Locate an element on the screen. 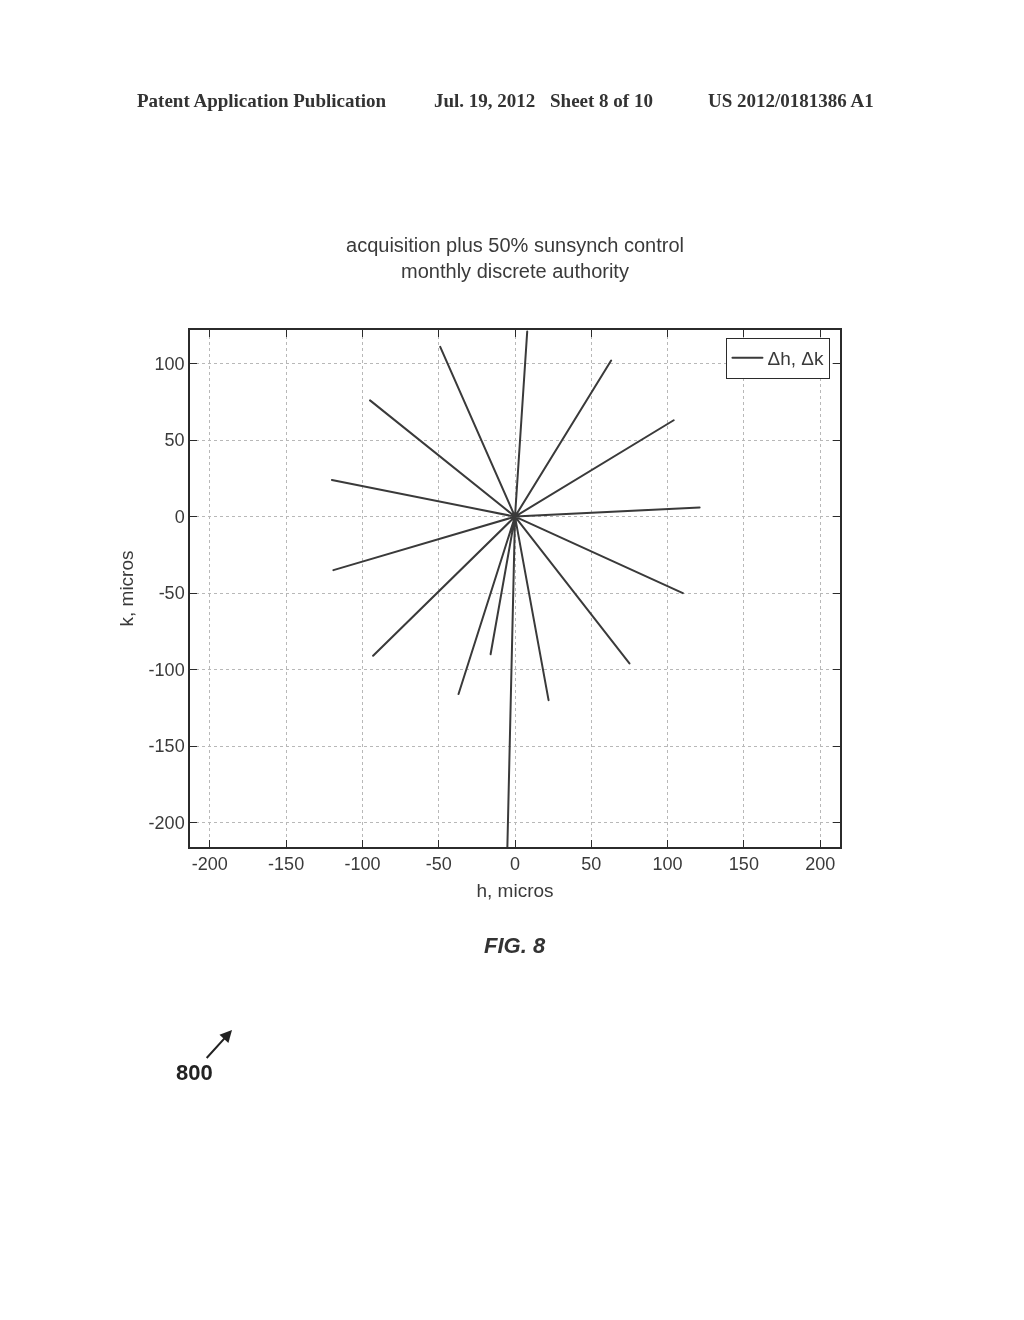 The image size is (1024, 1320). x-tick-label: -200 is located at coordinates (209, 864).